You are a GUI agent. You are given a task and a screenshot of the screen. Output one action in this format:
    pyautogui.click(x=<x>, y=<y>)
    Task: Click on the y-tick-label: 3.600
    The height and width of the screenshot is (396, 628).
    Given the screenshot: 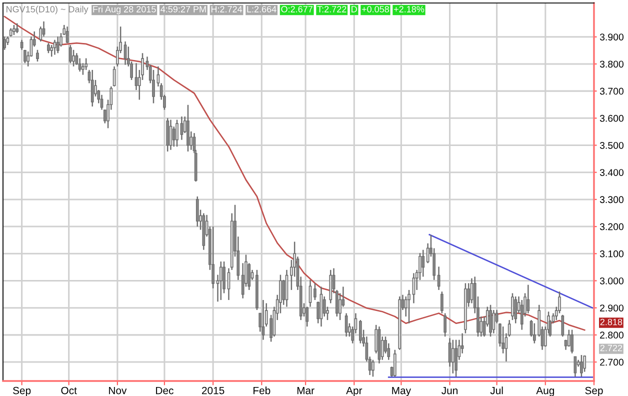 What is the action you would take?
    pyautogui.click(x=612, y=118)
    